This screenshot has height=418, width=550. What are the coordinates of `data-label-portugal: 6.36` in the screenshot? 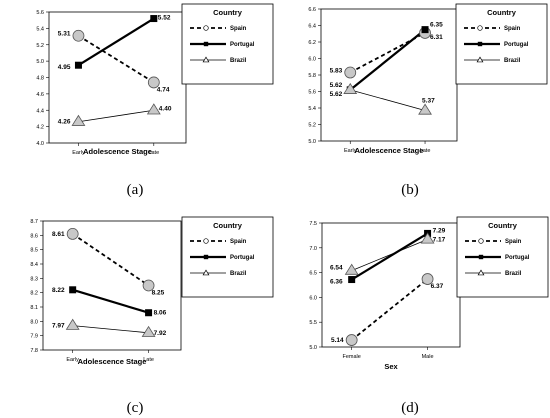 It's located at (336, 282).